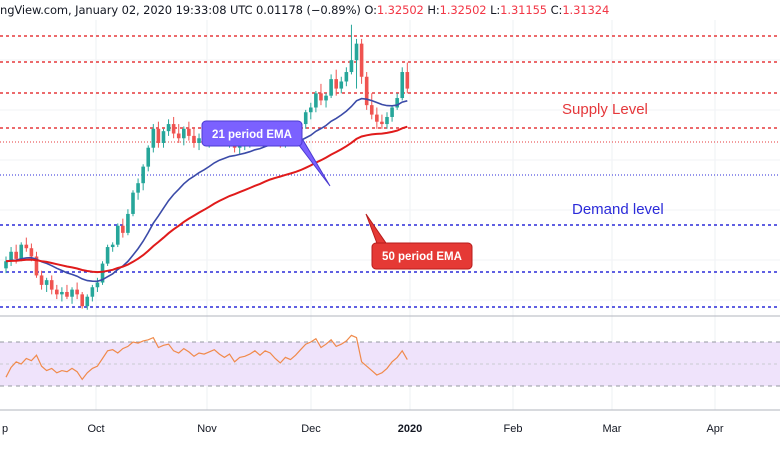 The width and height of the screenshot is (780, 470). I want to click on ema50-callout-box, so click(422, 256).